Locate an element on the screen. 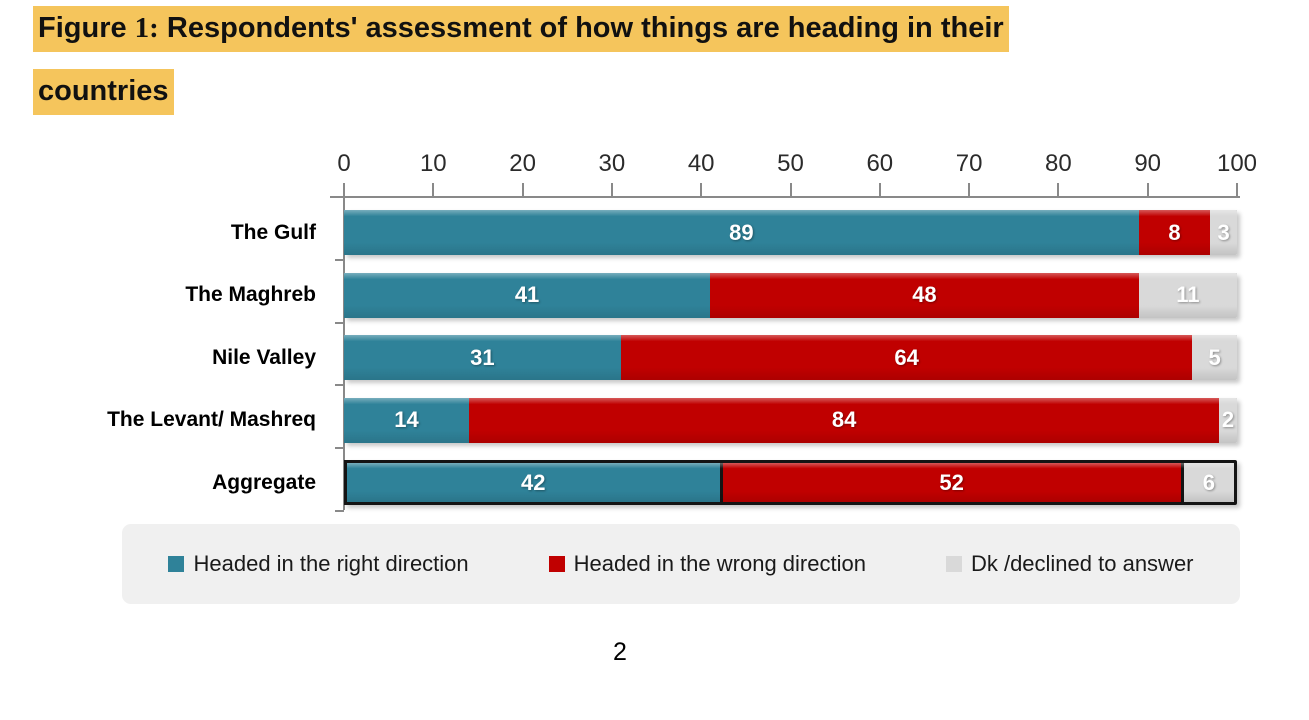 Image resolution: width=1309 pixels, height=720 pixels. segment-value-label: 11 is located at coordinates (1188, 295).